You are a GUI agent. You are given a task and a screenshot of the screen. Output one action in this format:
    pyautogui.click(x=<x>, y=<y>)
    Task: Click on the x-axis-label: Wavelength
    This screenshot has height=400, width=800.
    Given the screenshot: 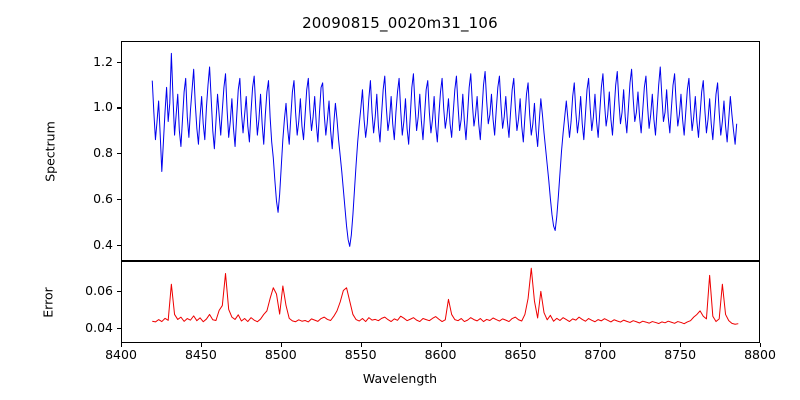 What is the action you would take?
    pyautogui.click(x=400, y=378)
    